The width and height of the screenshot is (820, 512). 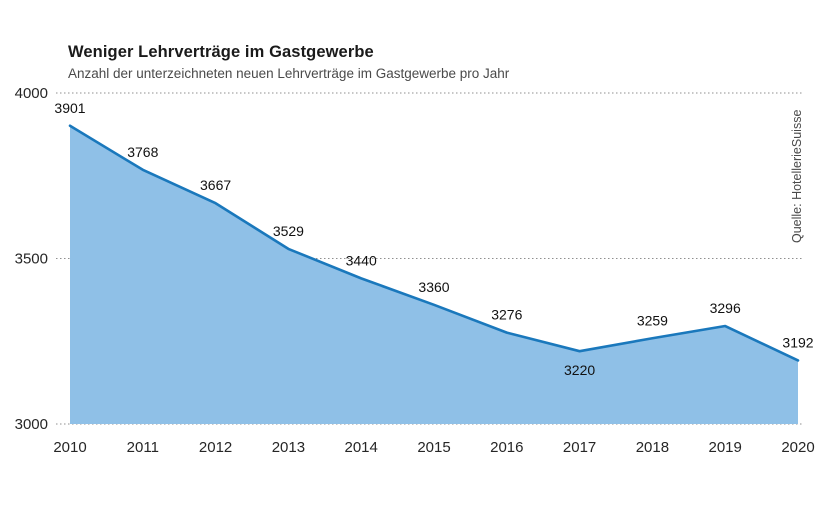 I want to click on x-axis-tick-2015: 2015, so click(x=433, y=447).